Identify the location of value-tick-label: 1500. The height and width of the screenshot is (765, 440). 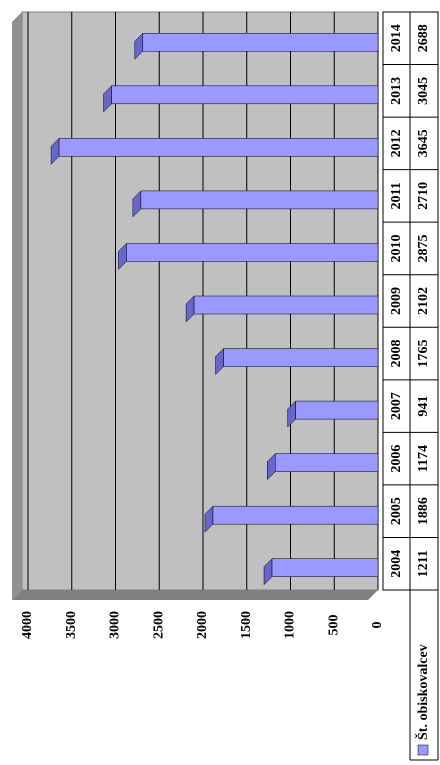
(246, 625).